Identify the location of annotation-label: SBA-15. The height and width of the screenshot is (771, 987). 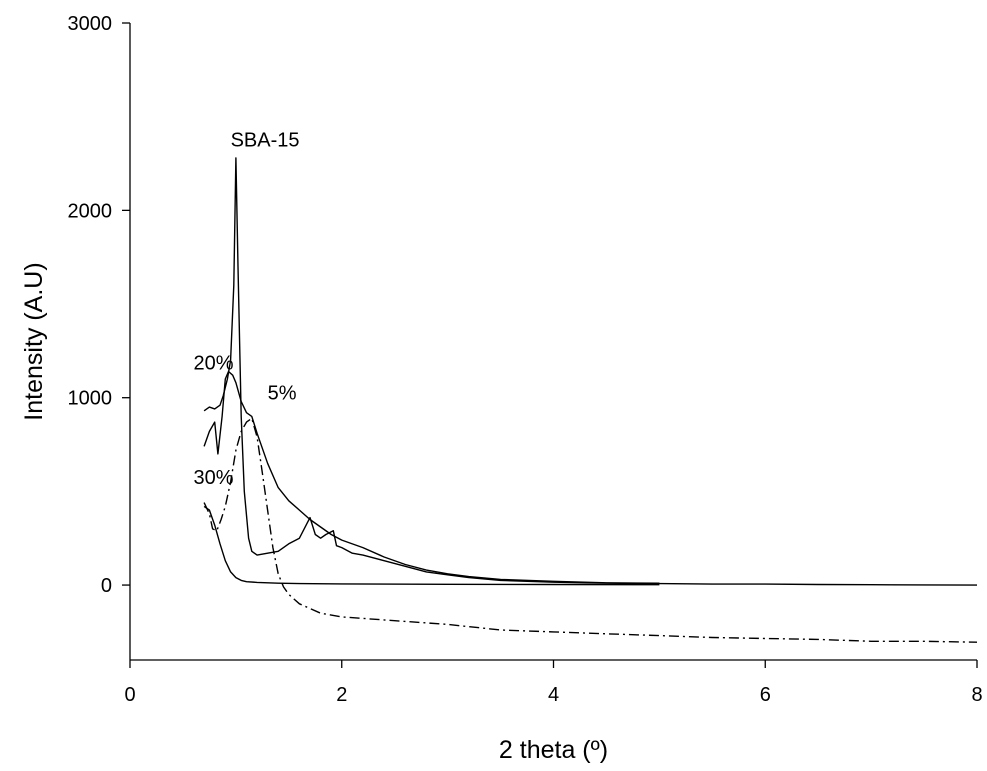
(265, 141).